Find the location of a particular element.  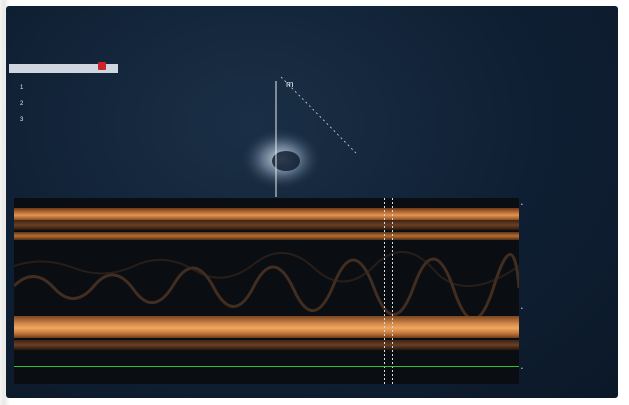

probe-label is located at coordinates (63, 68).